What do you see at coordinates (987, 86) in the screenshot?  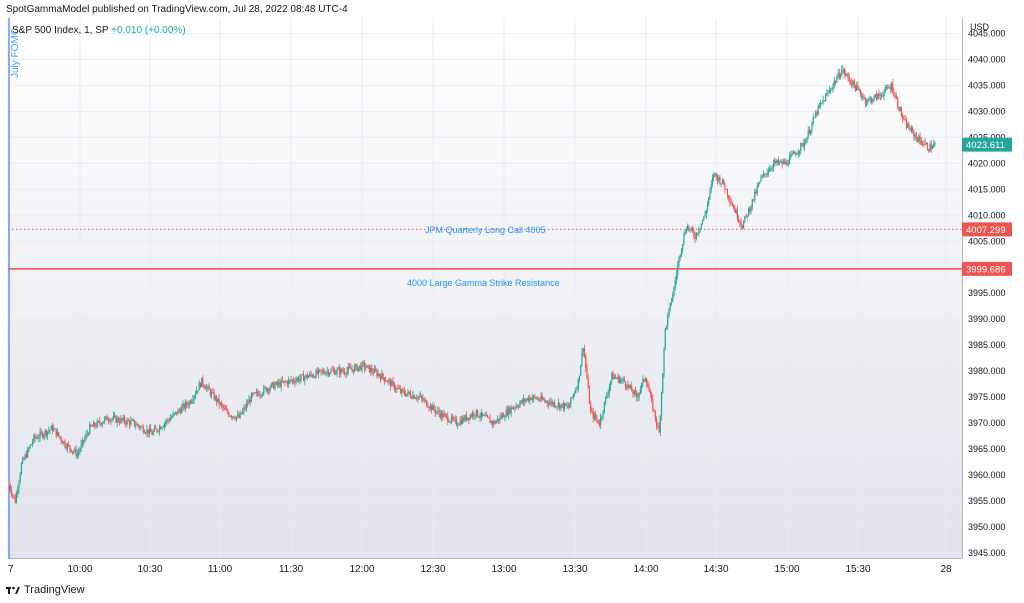 I see `price-tick-label: 4035.000` at bounding box center [987, 86].